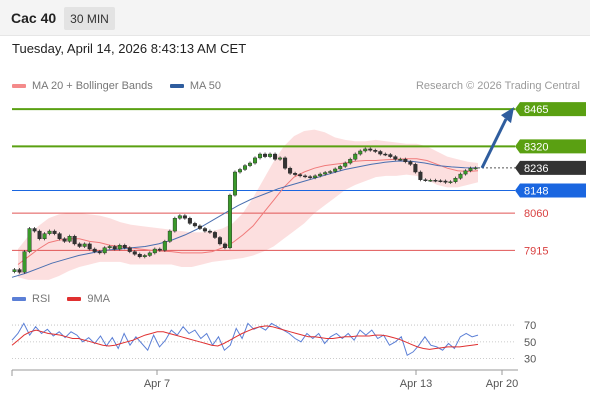 This screenshot has height=400, width=590. What do you see at coordinates (41, 299) in the screenshot?
I see `legend-label-rsi: RSI` at bounding box center [41, 299].